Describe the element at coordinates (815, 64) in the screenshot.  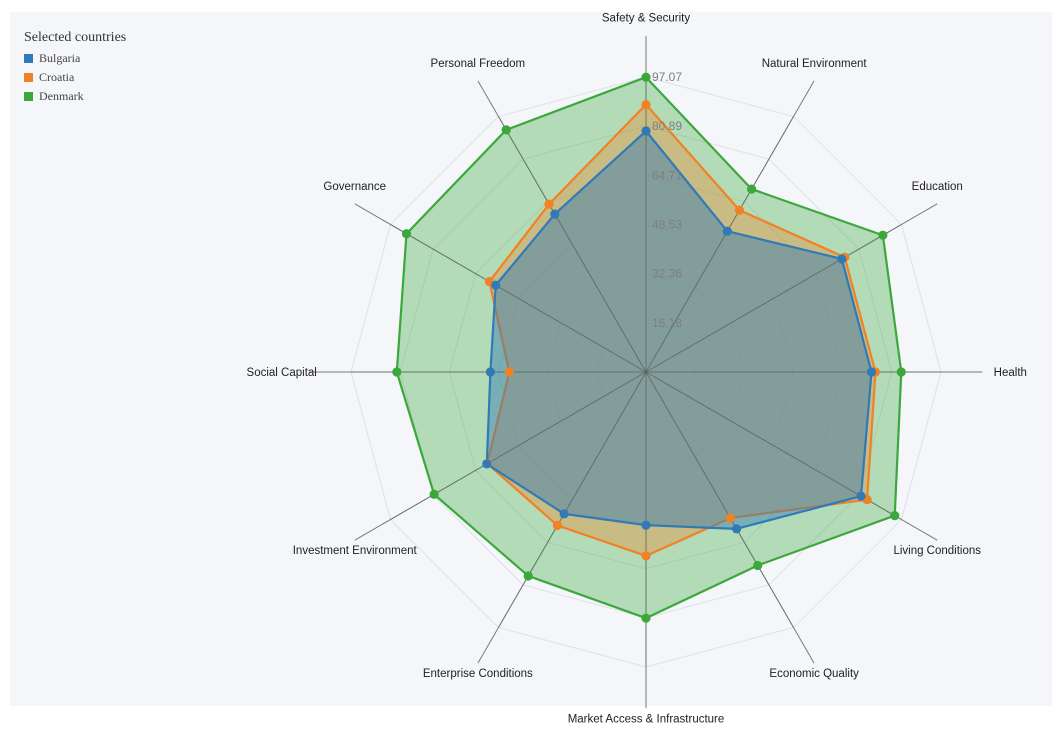
I see `category-label-natural-environment: Natural Environment` at that location.